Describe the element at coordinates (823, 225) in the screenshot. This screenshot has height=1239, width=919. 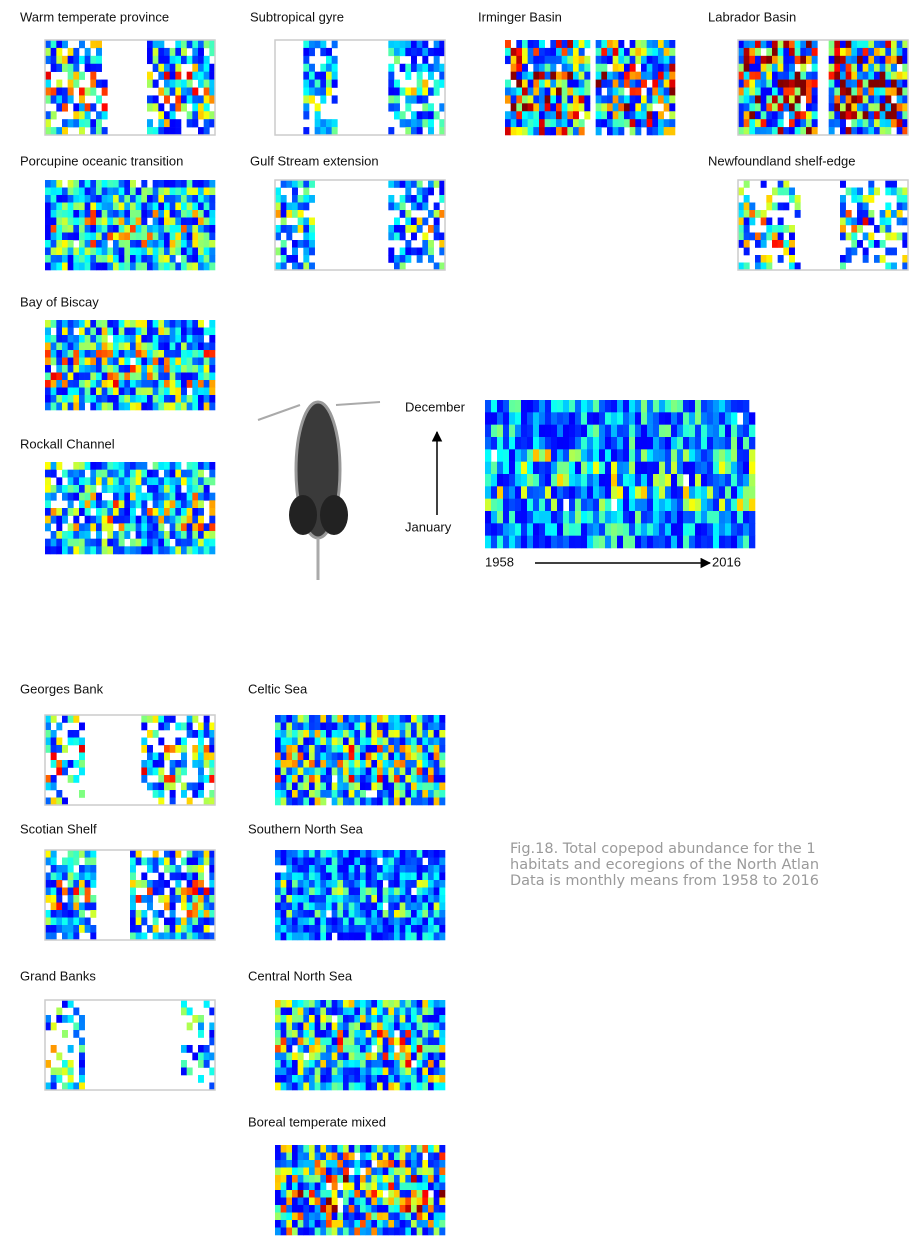
I see `heatmap-frame` at that location.